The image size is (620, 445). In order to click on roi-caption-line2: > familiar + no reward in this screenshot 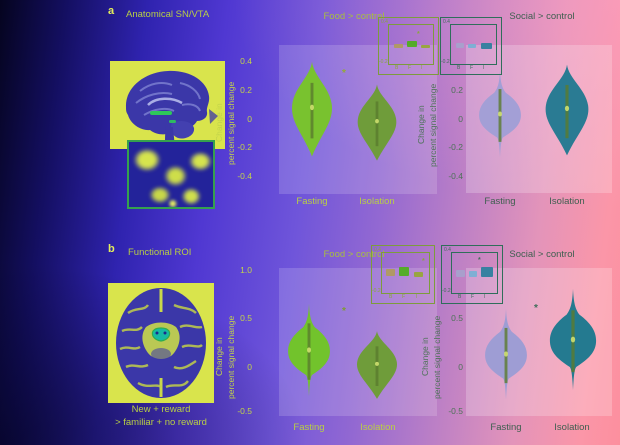, I will do `click(161, 422)`.